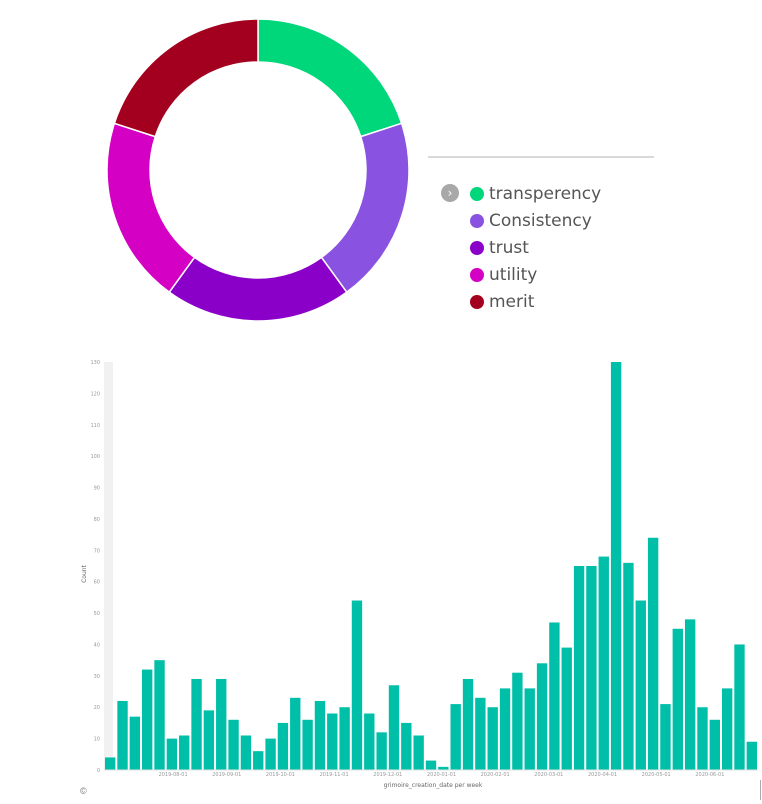 The image size is (762, 804). Describe the element at coordinates (760, 790) in the screenshot. I see `right-divider` at that location.